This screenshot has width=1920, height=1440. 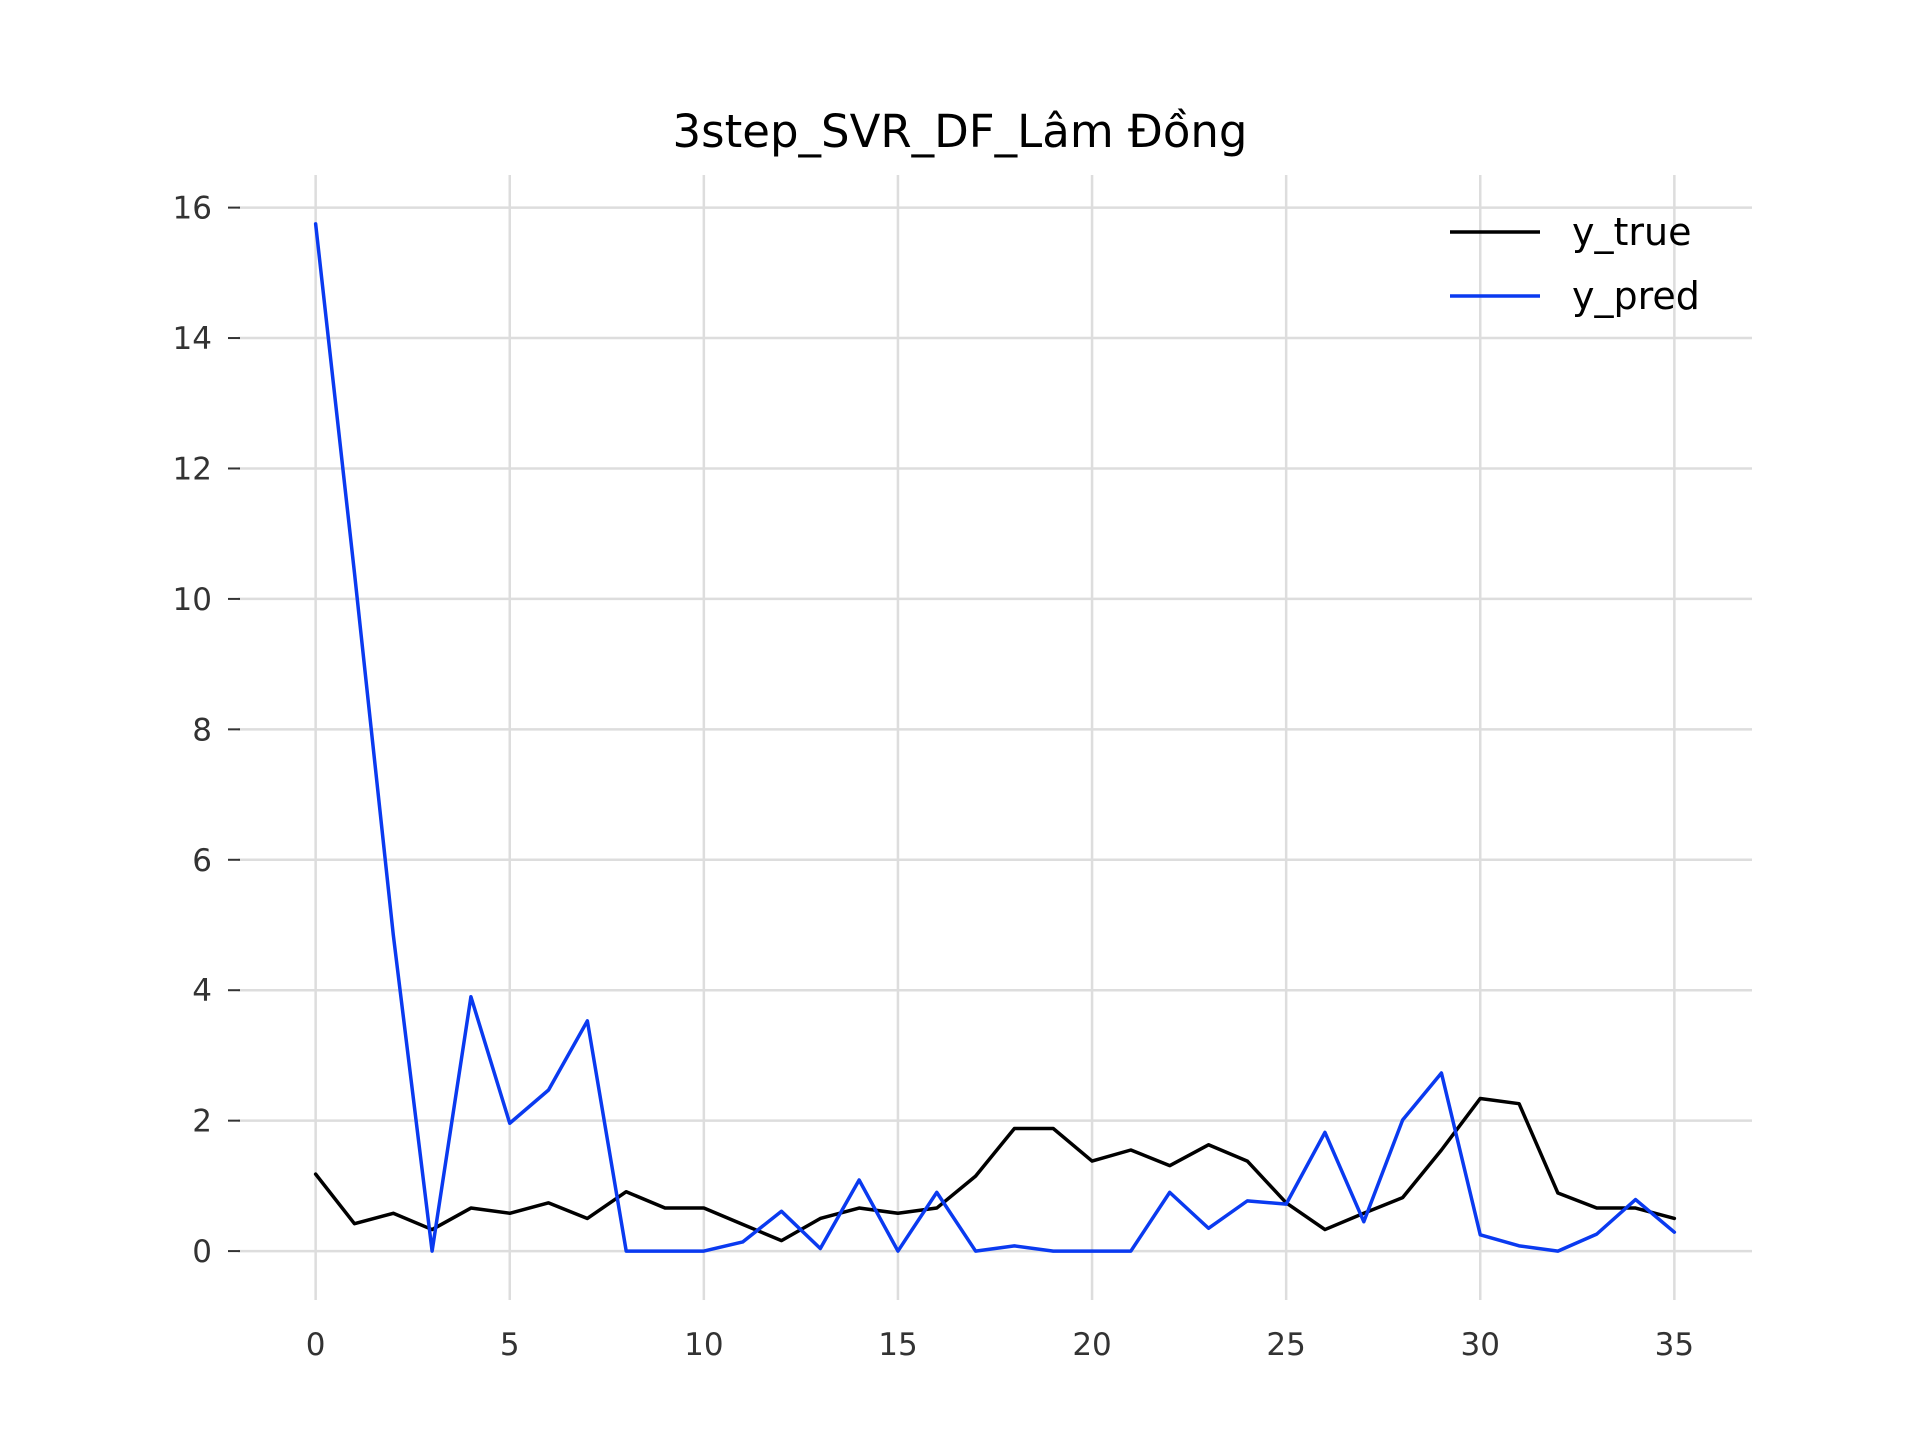 What do you see at coordinates (1674, 1345) in the screenshot?
I see `x-tick-label: 35` at bounding box center [1674, 1345].